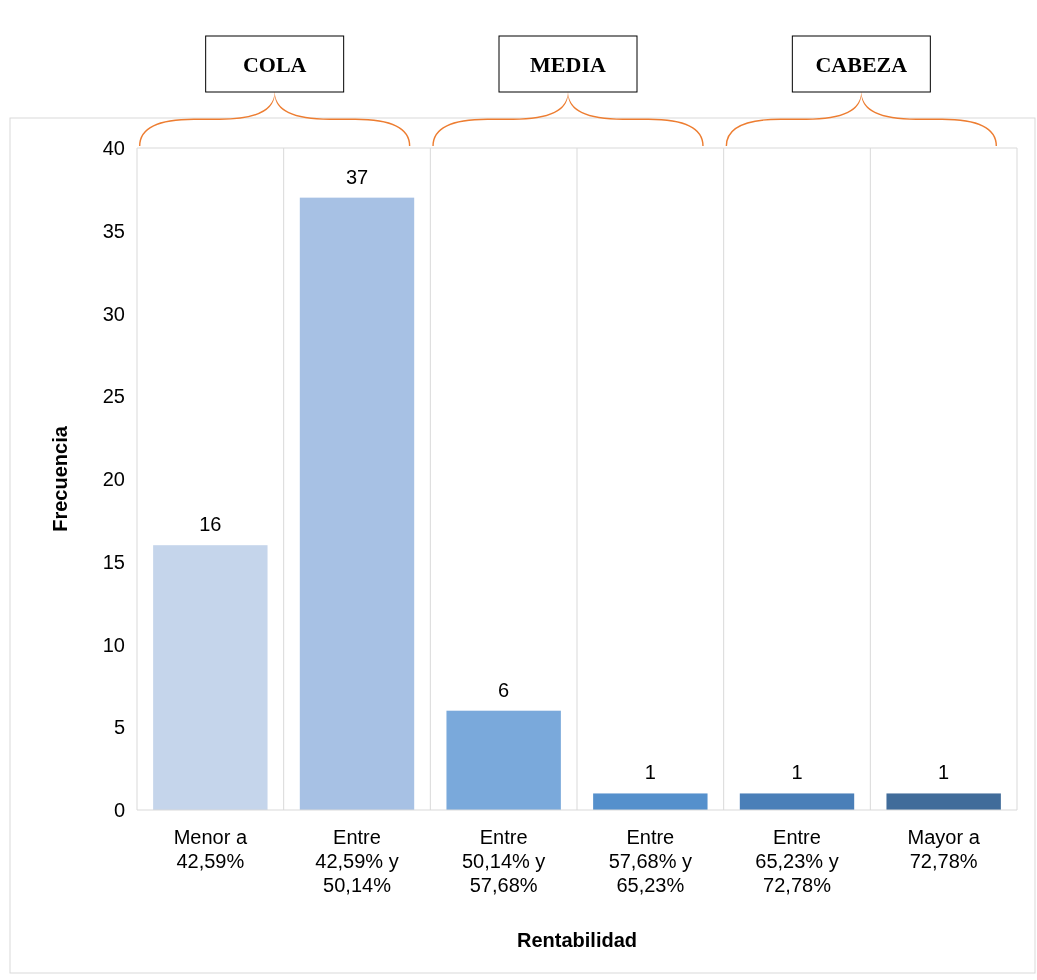 The width and height of the screenshot is (1037, 980). Describe the element at coordinates (113, 148) in the screenshot. I see `y-tick-label: 40` at that location.